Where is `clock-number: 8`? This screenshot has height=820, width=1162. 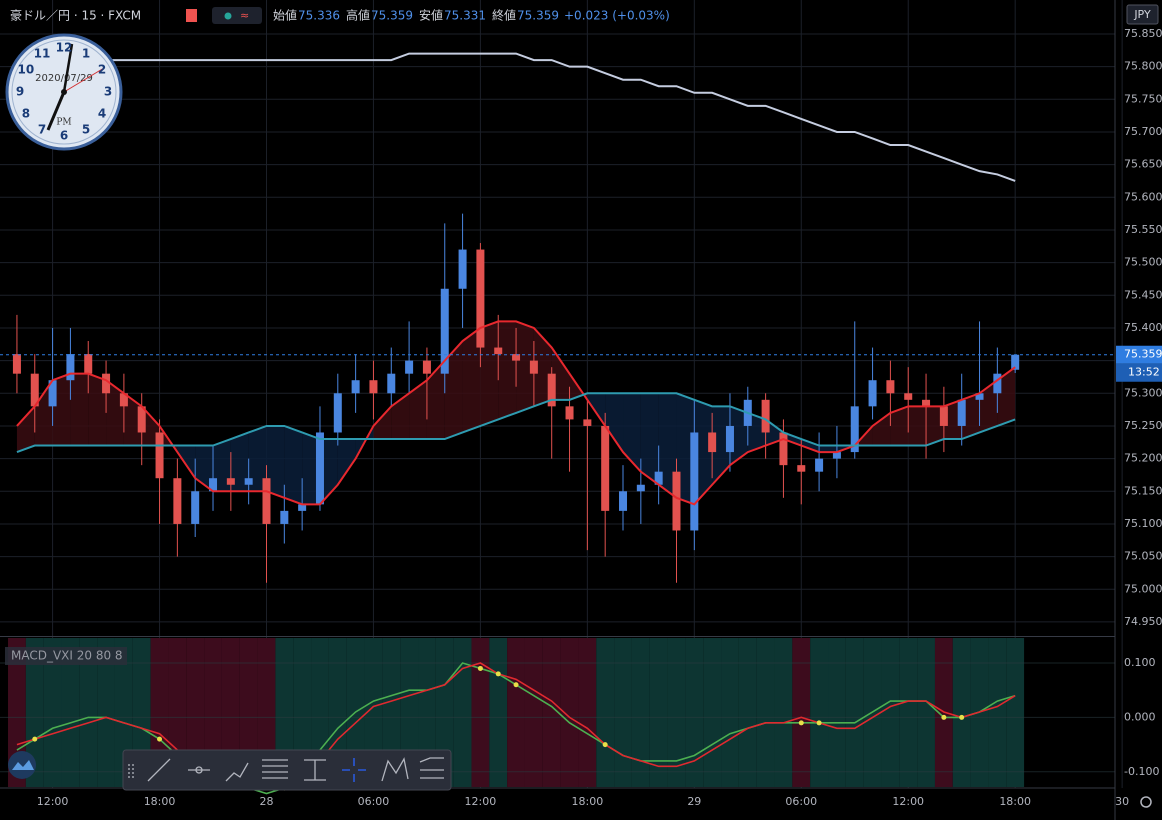
clock-number: 8 is located at coordinates (26, 114).